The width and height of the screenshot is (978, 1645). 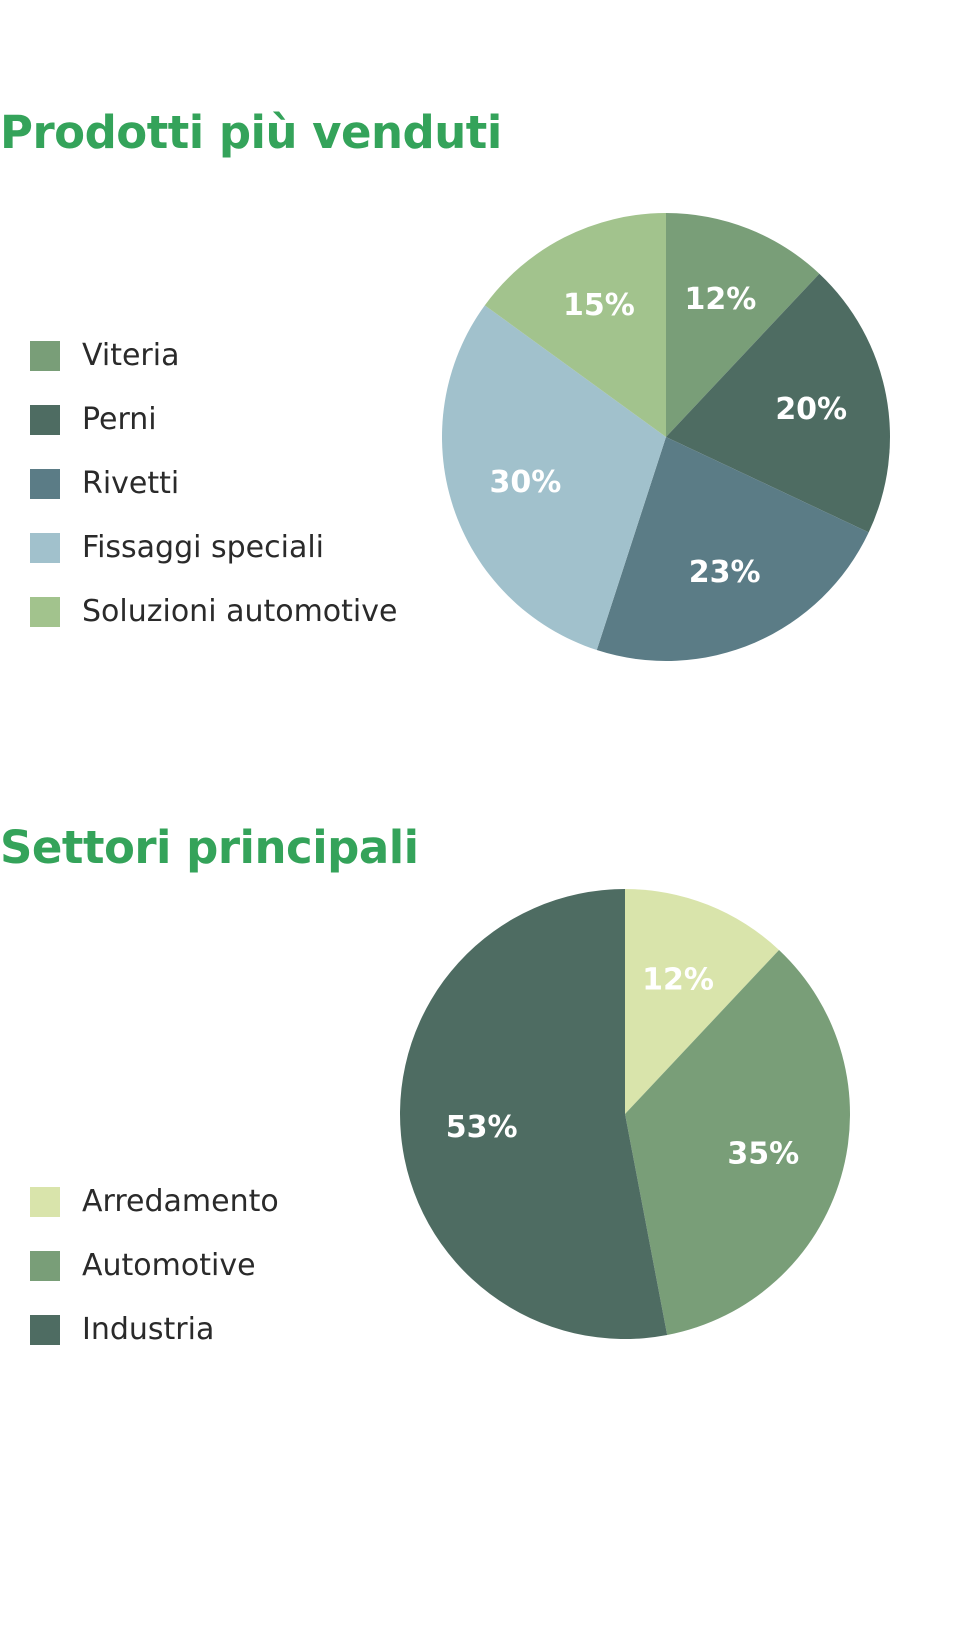 What do you see at coordinates (180, 1201) in the screenshot?
I see `legend-label: Arredamento` at bounding box center [180, 1201].